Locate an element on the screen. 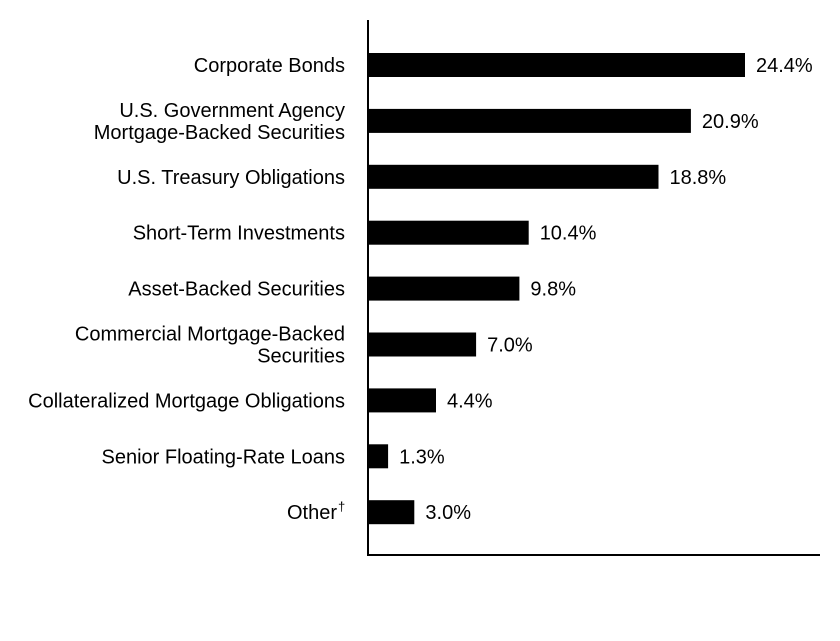 The width and height of the screenshot is (840, 641). category-label: Other is located at coordinates (312, 513).